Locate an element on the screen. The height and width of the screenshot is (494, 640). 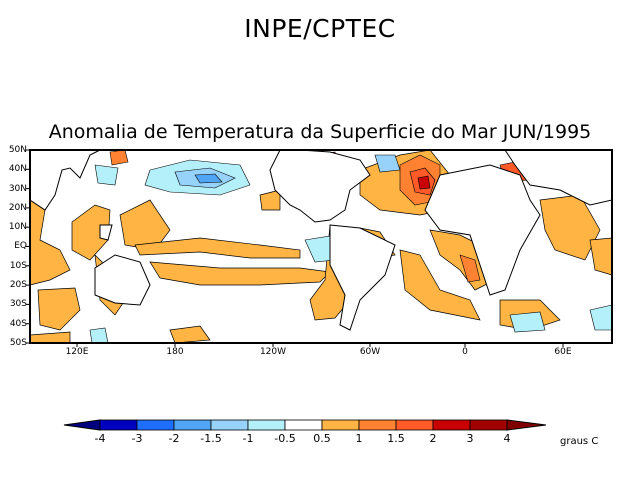
lon-label: 60W is located at coordinates (370, 352).